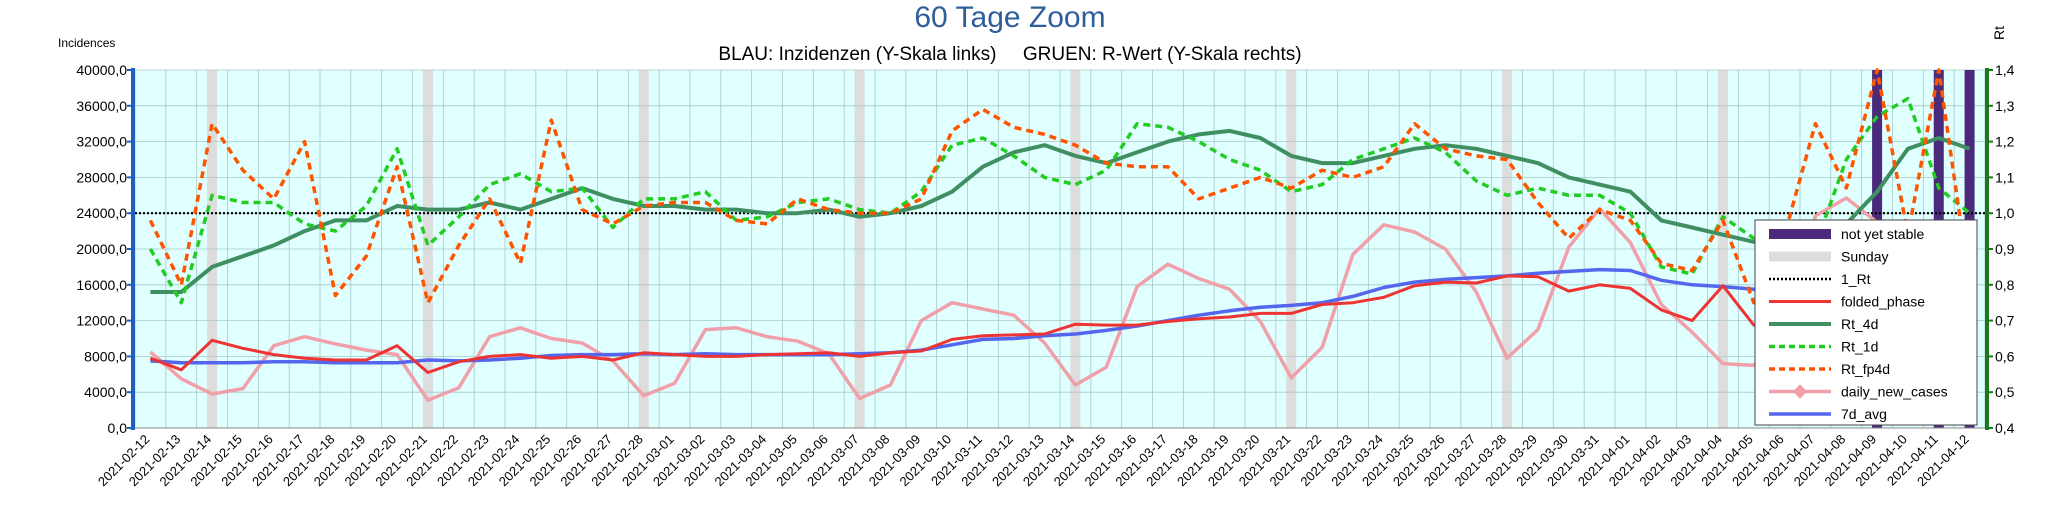  I want to click on legend-swatch-not-yet-stable, so click(1800, 234).